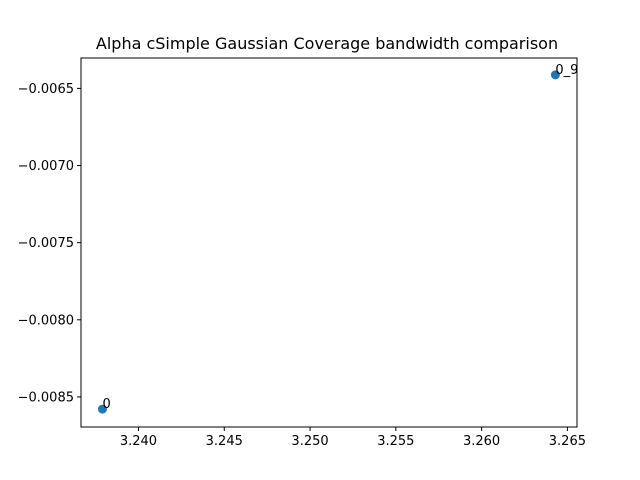  What do you see at coordinates (46, 89) in the screenshot?
I see `y-tick-label: −0.0065` at bounding box center [46, 89].